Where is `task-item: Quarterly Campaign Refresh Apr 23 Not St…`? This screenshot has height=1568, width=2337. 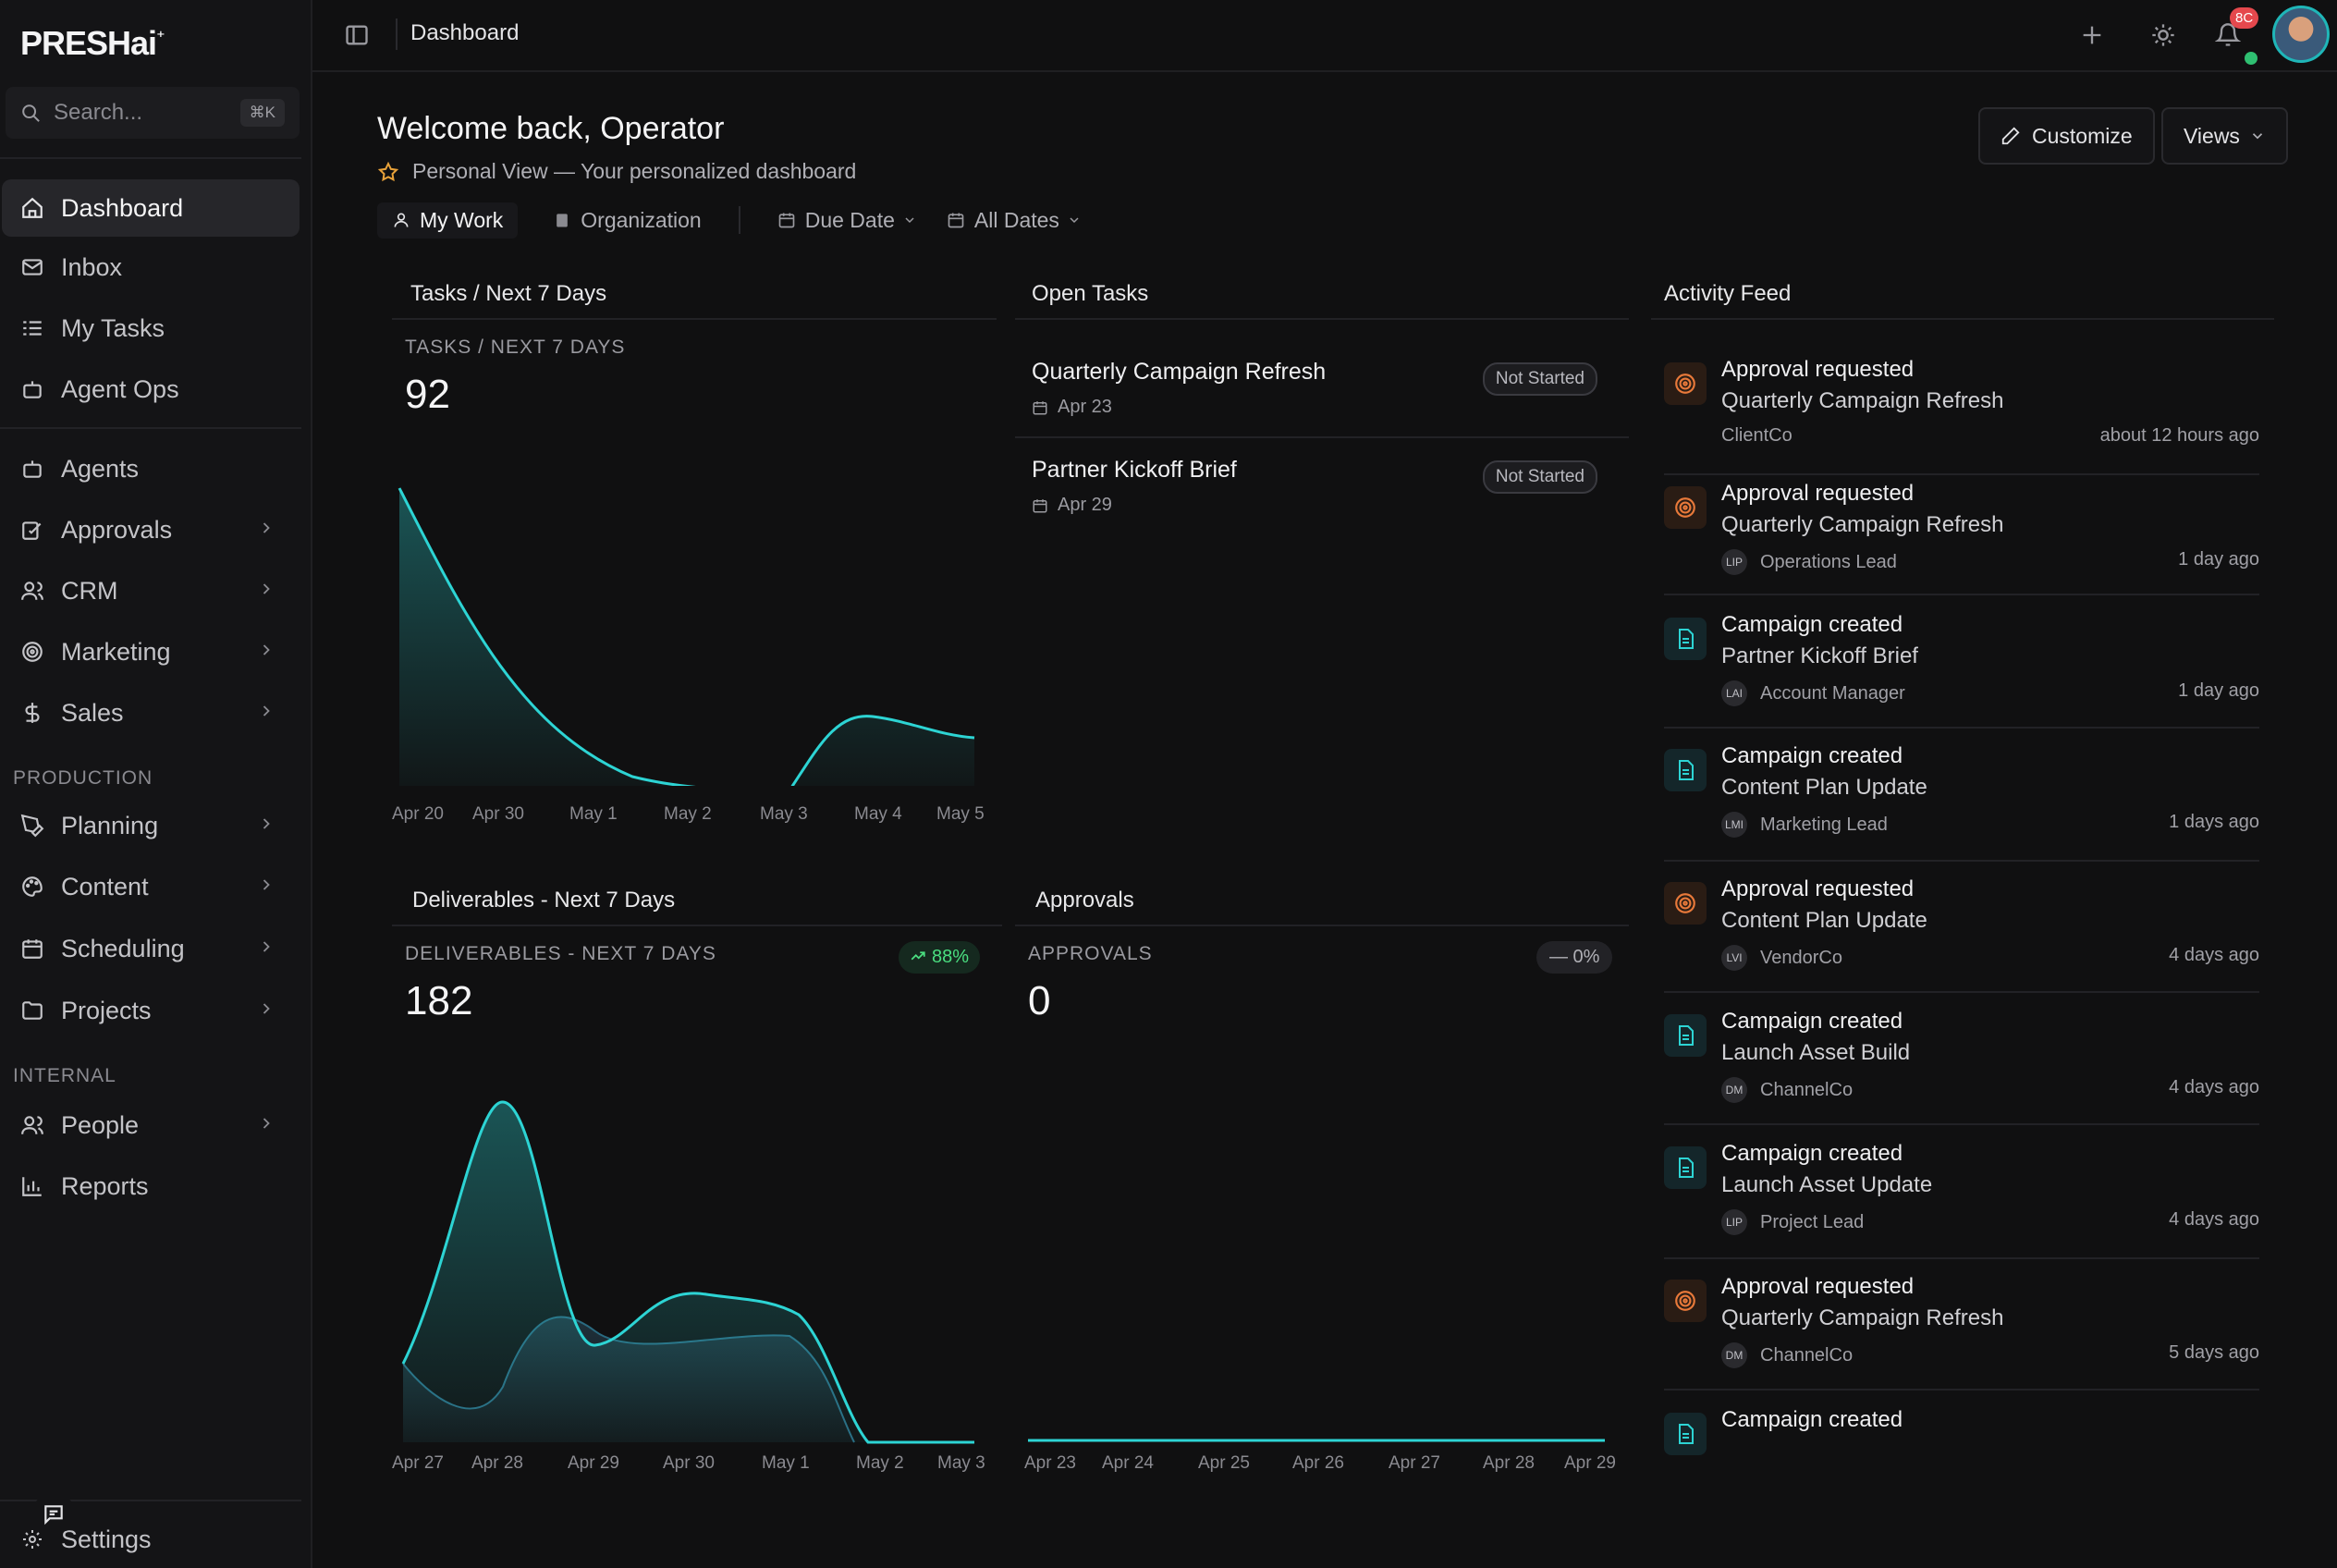 task-item: Quarterly Campaign Refresh Apr 23 Not St… is located at coordinates (1324, 388).